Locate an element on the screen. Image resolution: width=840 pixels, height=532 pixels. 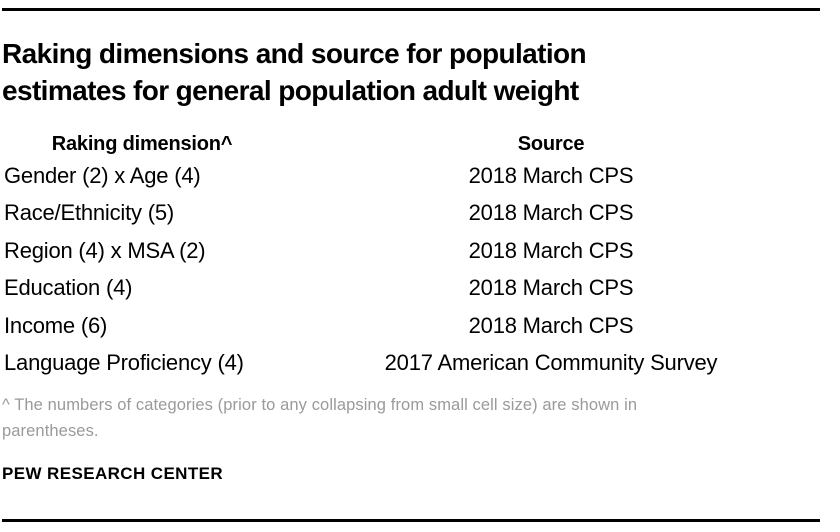
dimension-cell: Education (4) is located at coordinates (68, 288).